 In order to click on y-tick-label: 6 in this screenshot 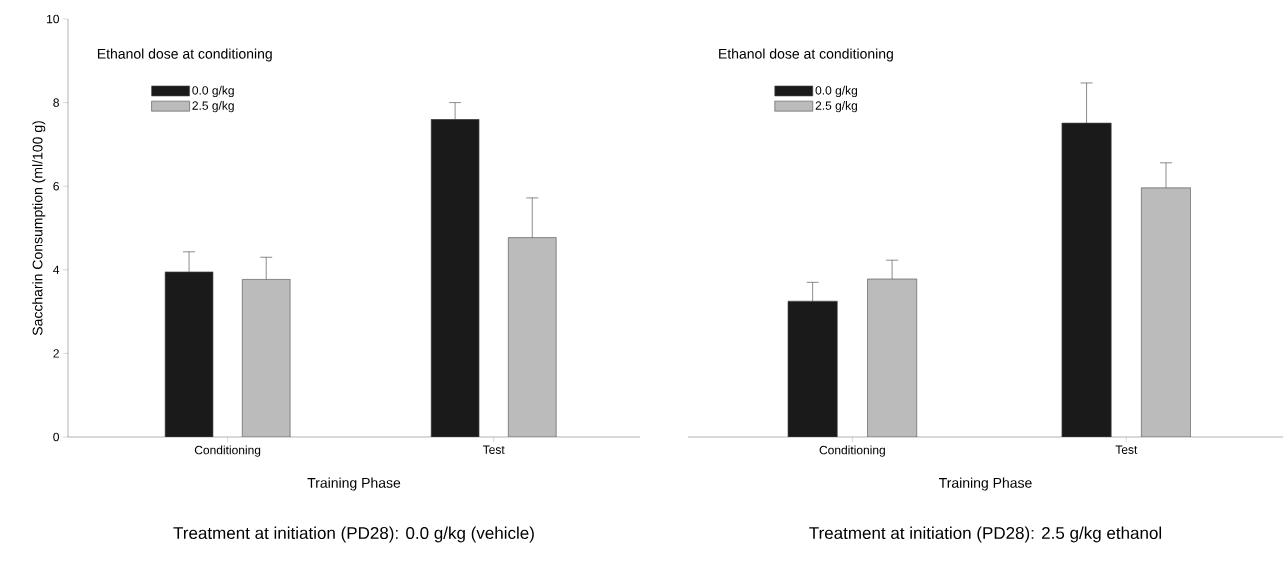, I will do `click(56, 186)`.